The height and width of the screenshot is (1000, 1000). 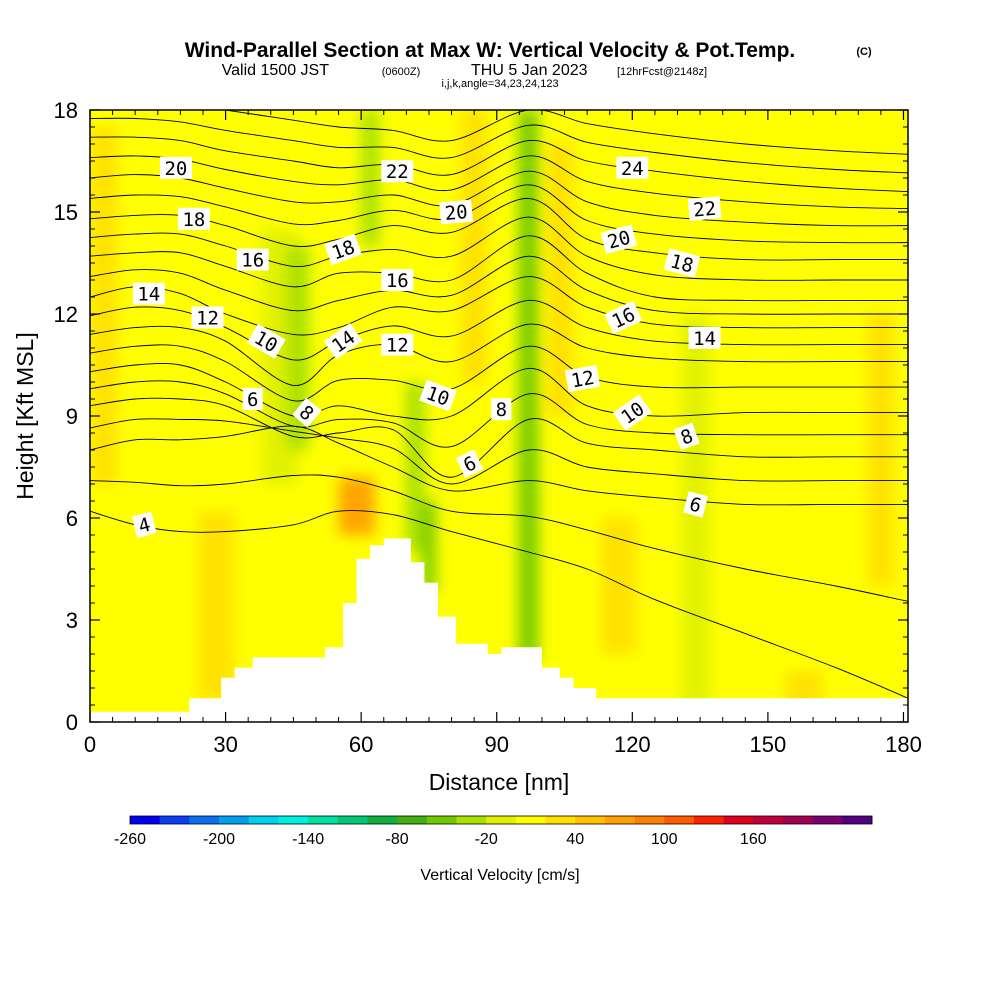 I want to click on x-tick-label: 0, so click(x=90, y=744).